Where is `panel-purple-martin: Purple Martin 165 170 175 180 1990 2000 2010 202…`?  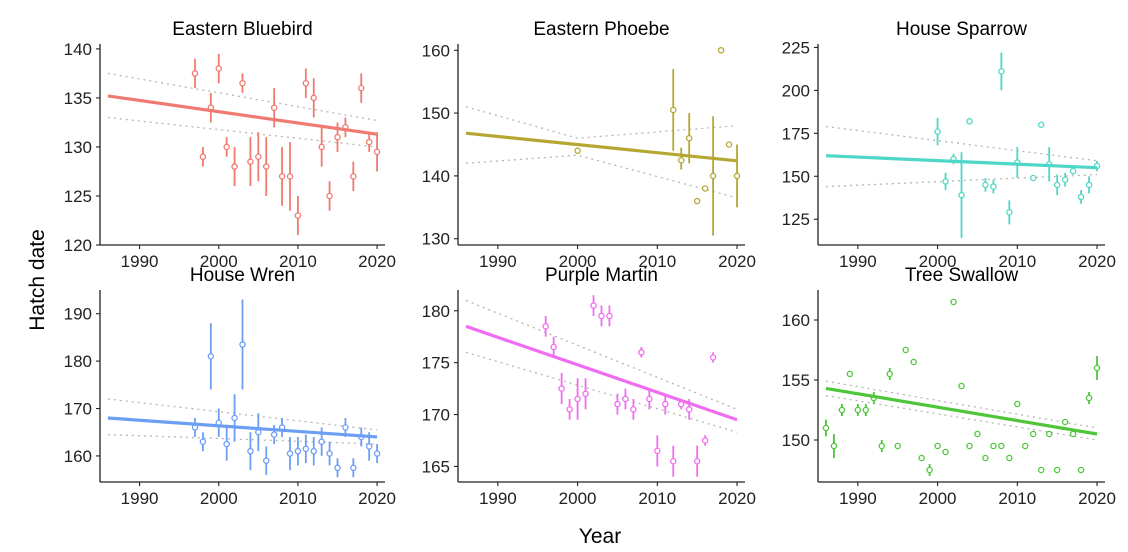
panel-purple-martin: Purple Martin 165 170 175 180 1990 2000 2010 202… is located at coordinates (589, 386).